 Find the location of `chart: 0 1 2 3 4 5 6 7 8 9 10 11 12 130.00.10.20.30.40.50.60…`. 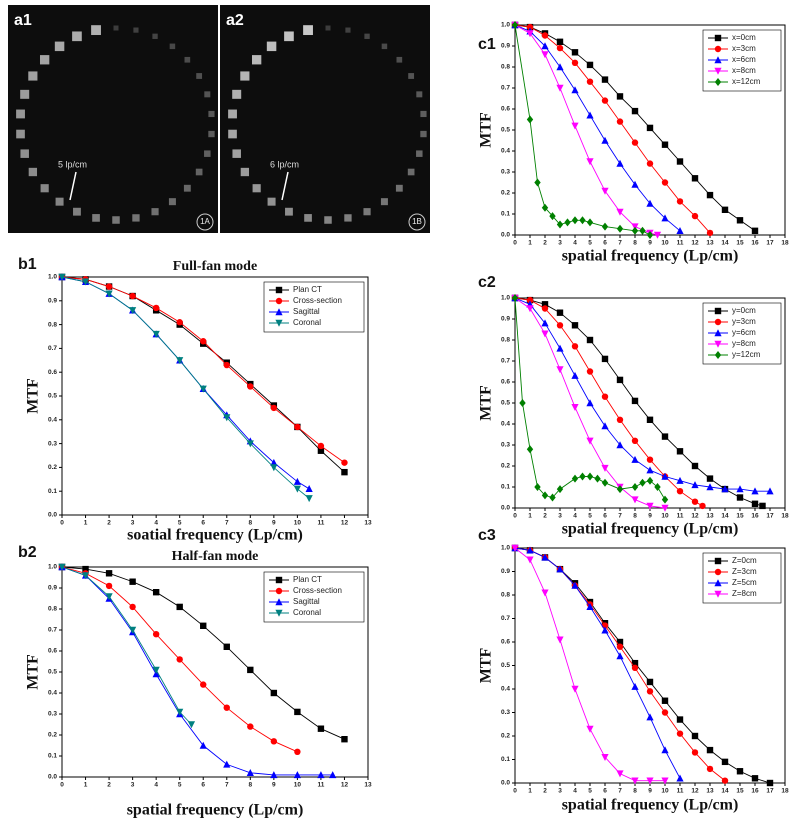

chart: 0 1 2 3 4 5 6 7 8 9 10 11 12 130.00.10.20.30.40.50.60… is located at coordinates (195, 681).